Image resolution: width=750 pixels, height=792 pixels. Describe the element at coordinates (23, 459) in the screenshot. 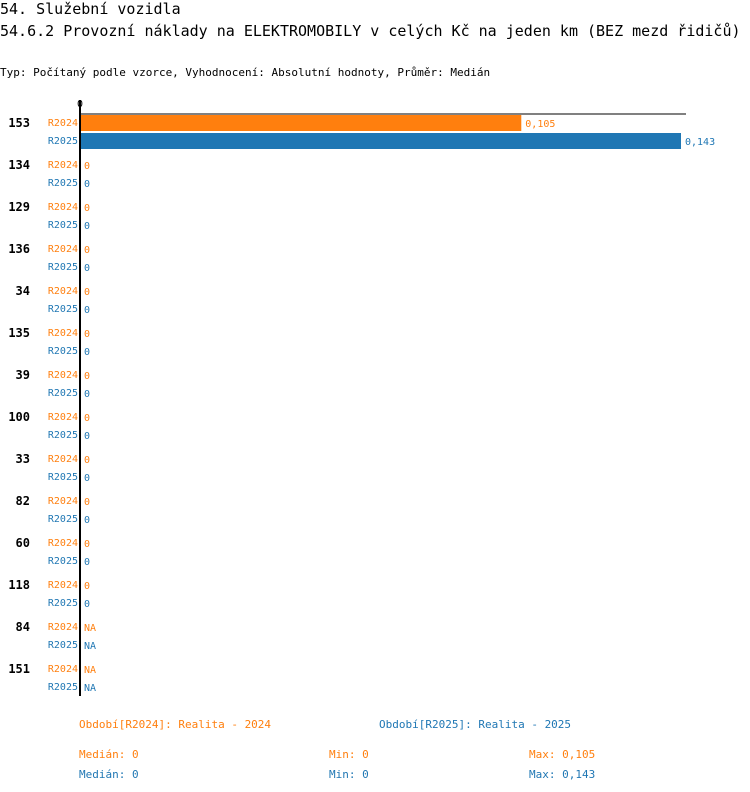

I see `category-label-33: 33` at that location.